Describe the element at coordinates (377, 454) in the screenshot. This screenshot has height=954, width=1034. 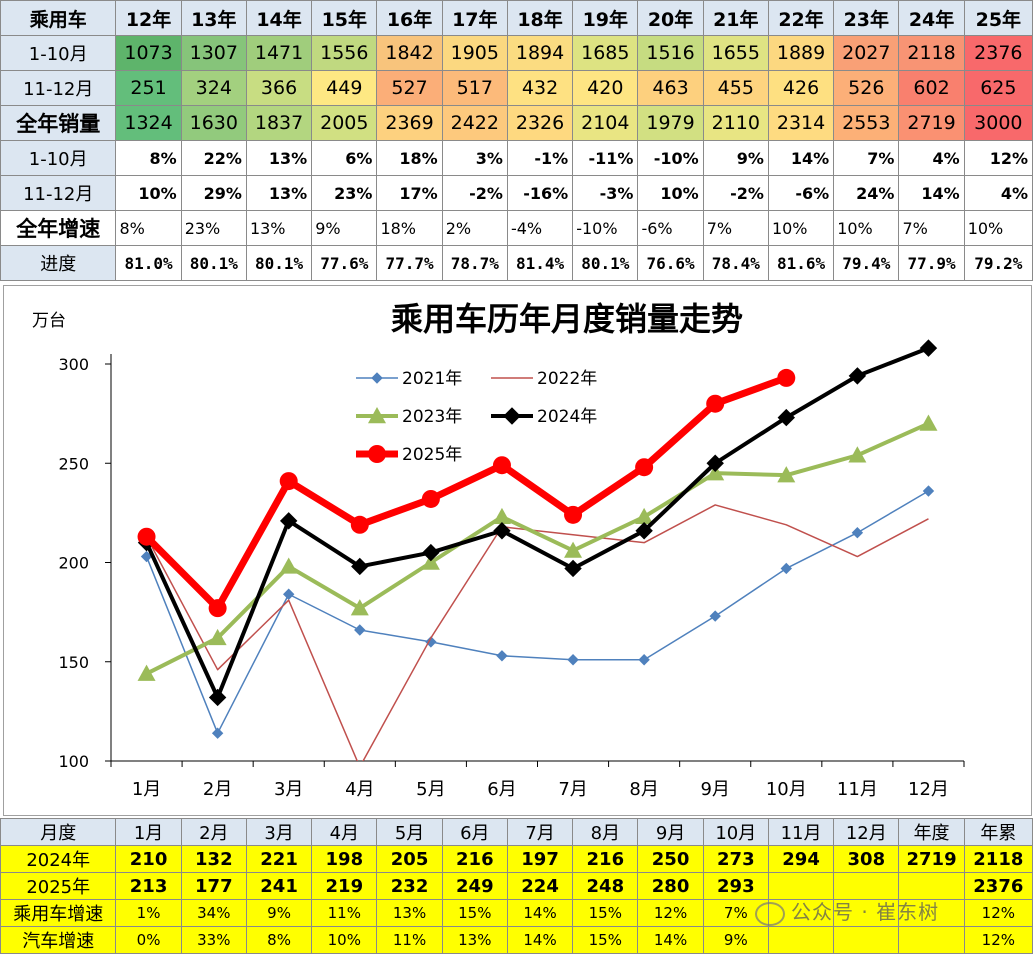
I see `legend-swatch-marker` at that location.